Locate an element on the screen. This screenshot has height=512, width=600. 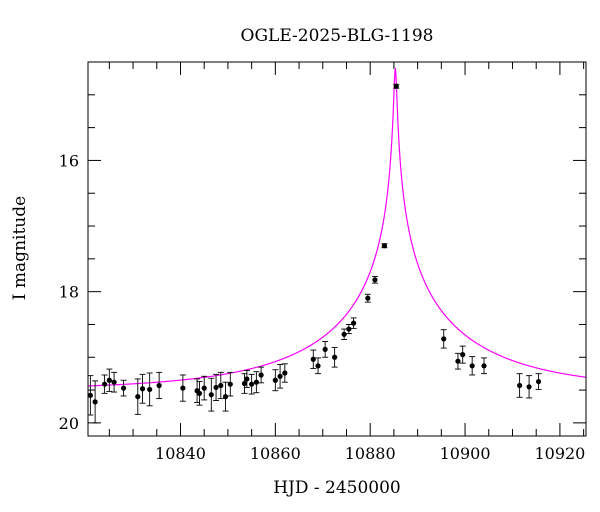
chart-title: OGLE-2025-BLG-1198 is located at coordinates (337, 36).